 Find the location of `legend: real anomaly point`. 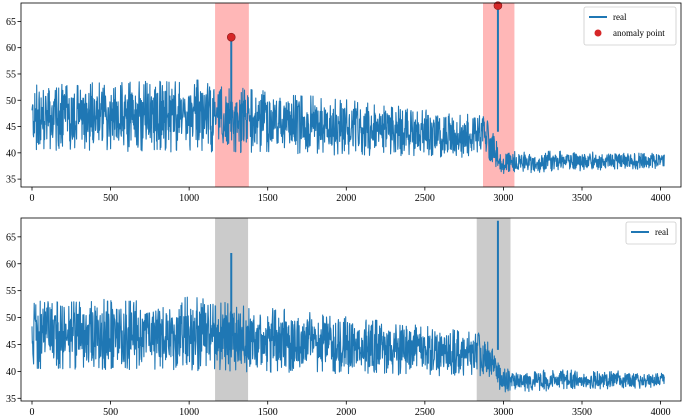

legend: real anomaly point is located at coordinates (630, 26).